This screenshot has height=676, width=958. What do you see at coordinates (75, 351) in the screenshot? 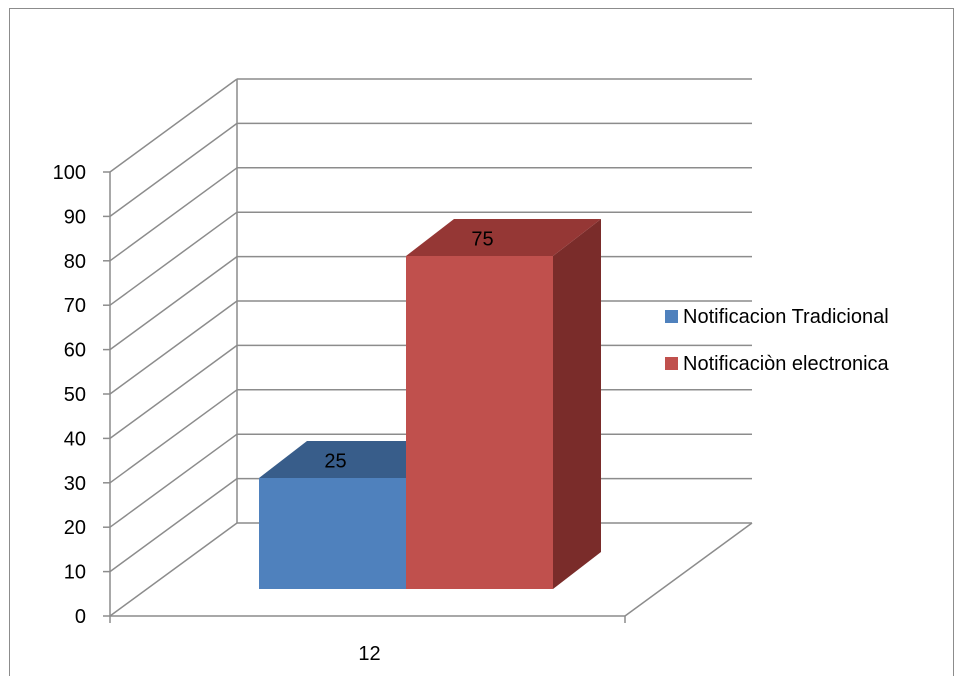
I see `y-tick-label: 60` at bounding box center [75, 351].